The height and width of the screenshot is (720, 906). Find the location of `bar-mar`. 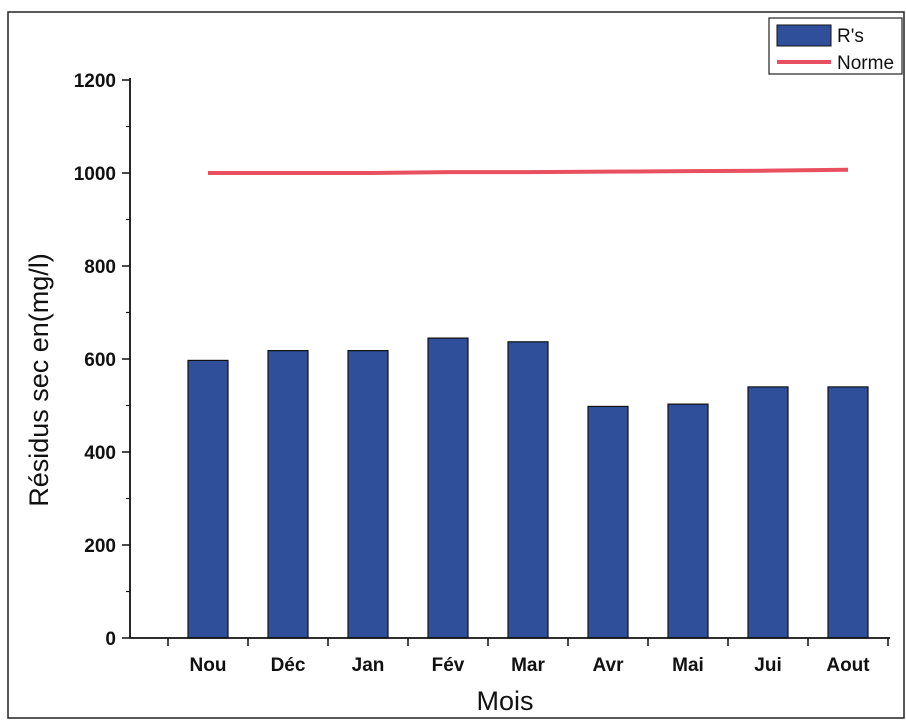

bar-mar is located at coordinates (528, 490).